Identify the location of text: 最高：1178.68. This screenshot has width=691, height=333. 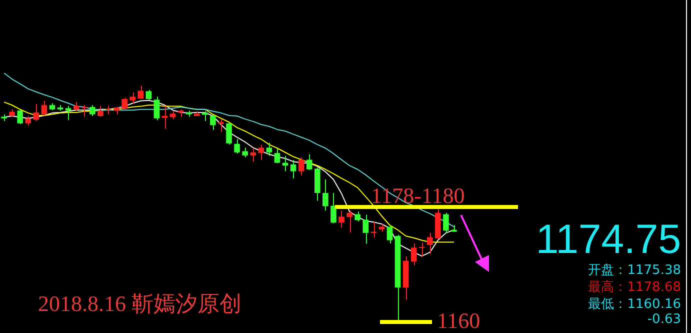
(634, 287).